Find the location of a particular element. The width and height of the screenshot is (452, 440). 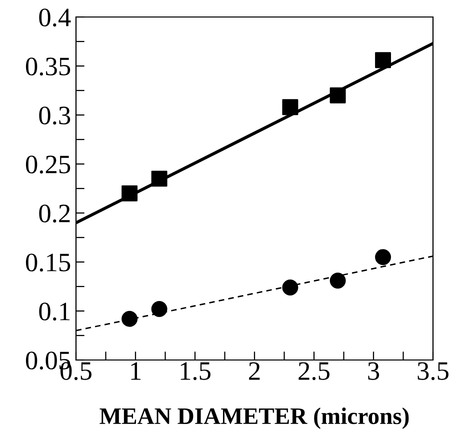

x-tick-label: 2.5 is located at coordinates (314, 371).